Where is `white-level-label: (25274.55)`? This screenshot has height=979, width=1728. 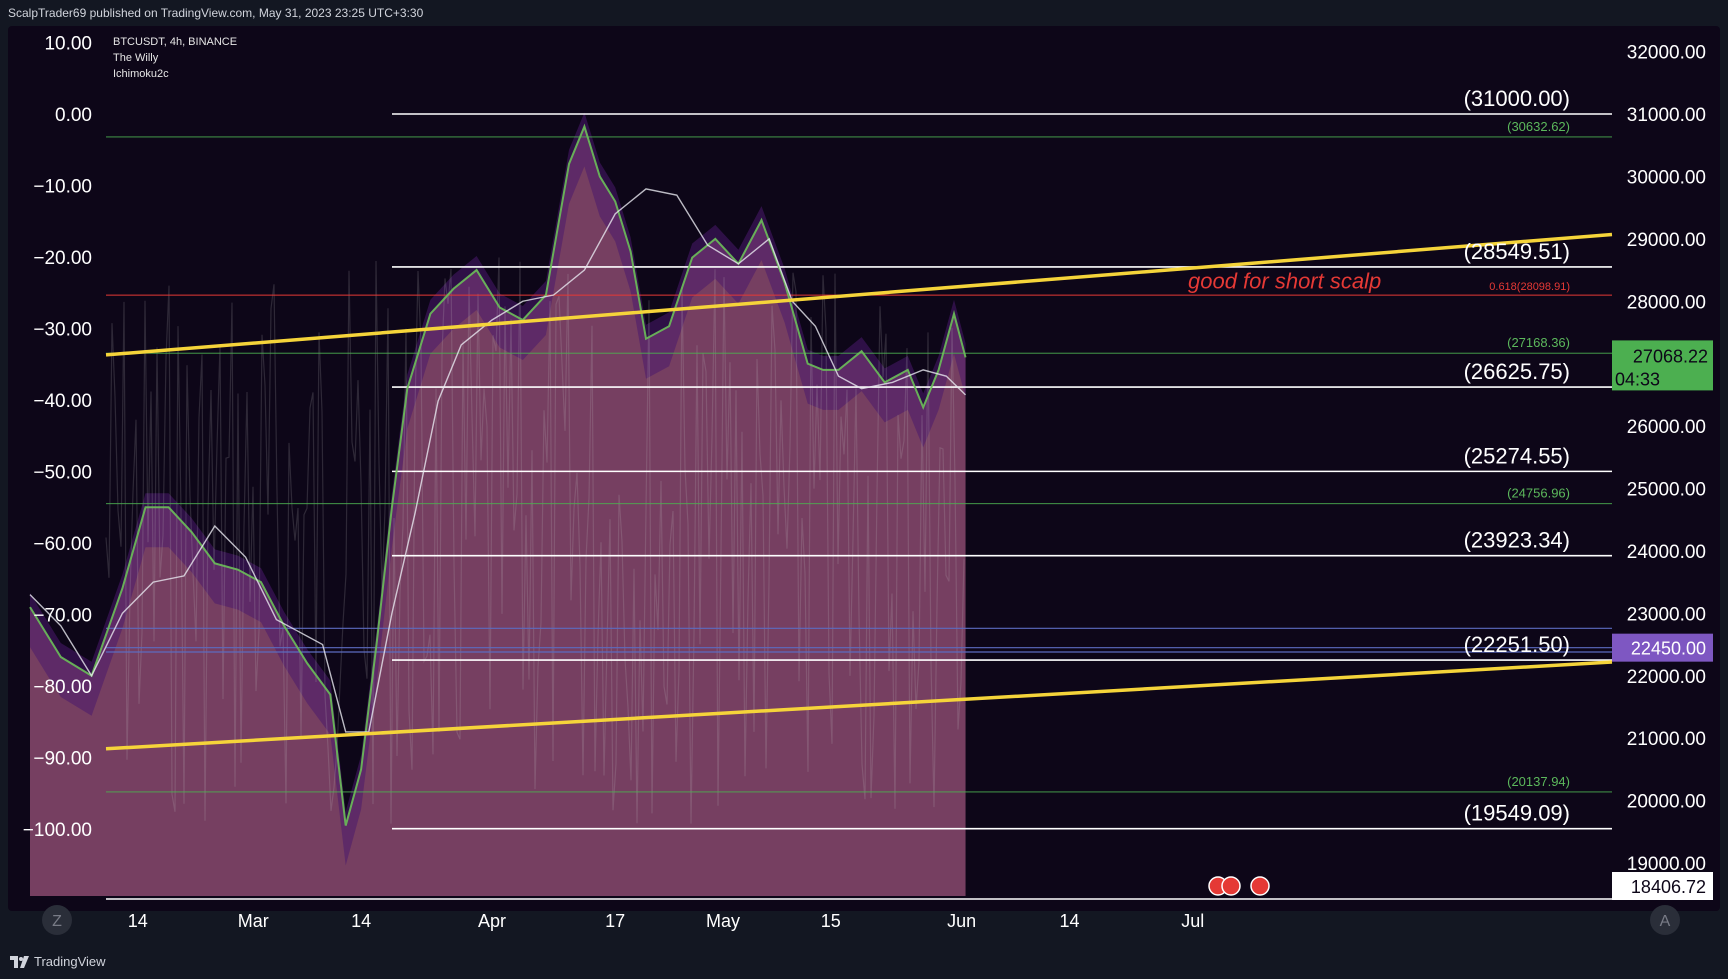
white-level-label: (25274.55) is located at coordinates (1517, 455).